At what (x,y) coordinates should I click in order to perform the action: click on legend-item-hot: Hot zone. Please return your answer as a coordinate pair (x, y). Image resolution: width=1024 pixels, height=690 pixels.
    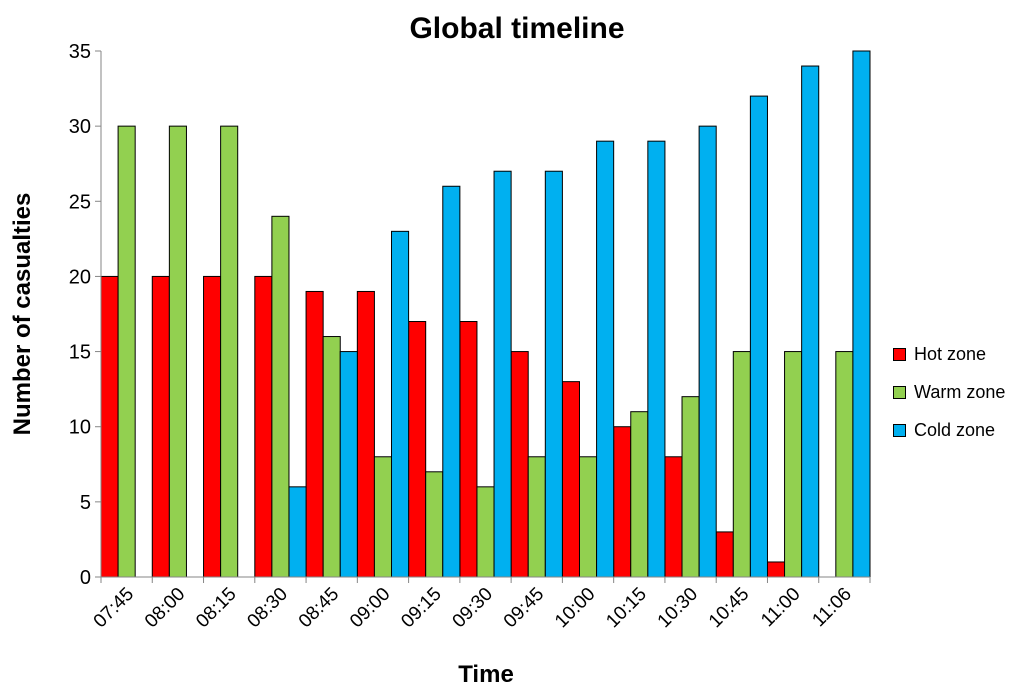
    Looking at the image, I should click on (949, 354).